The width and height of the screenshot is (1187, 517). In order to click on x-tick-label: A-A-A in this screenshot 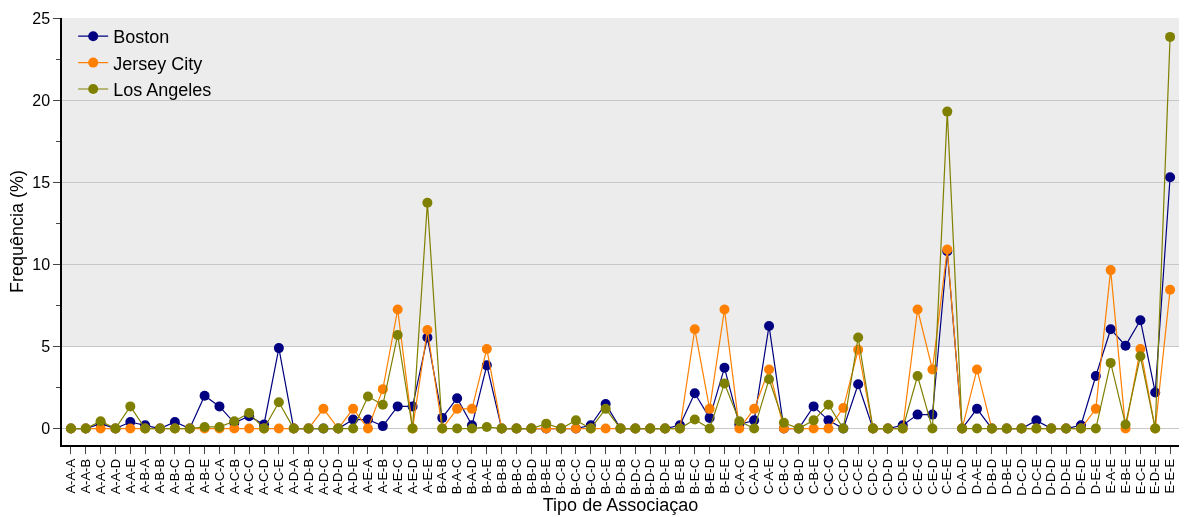, I will do `click(71, 476)`.